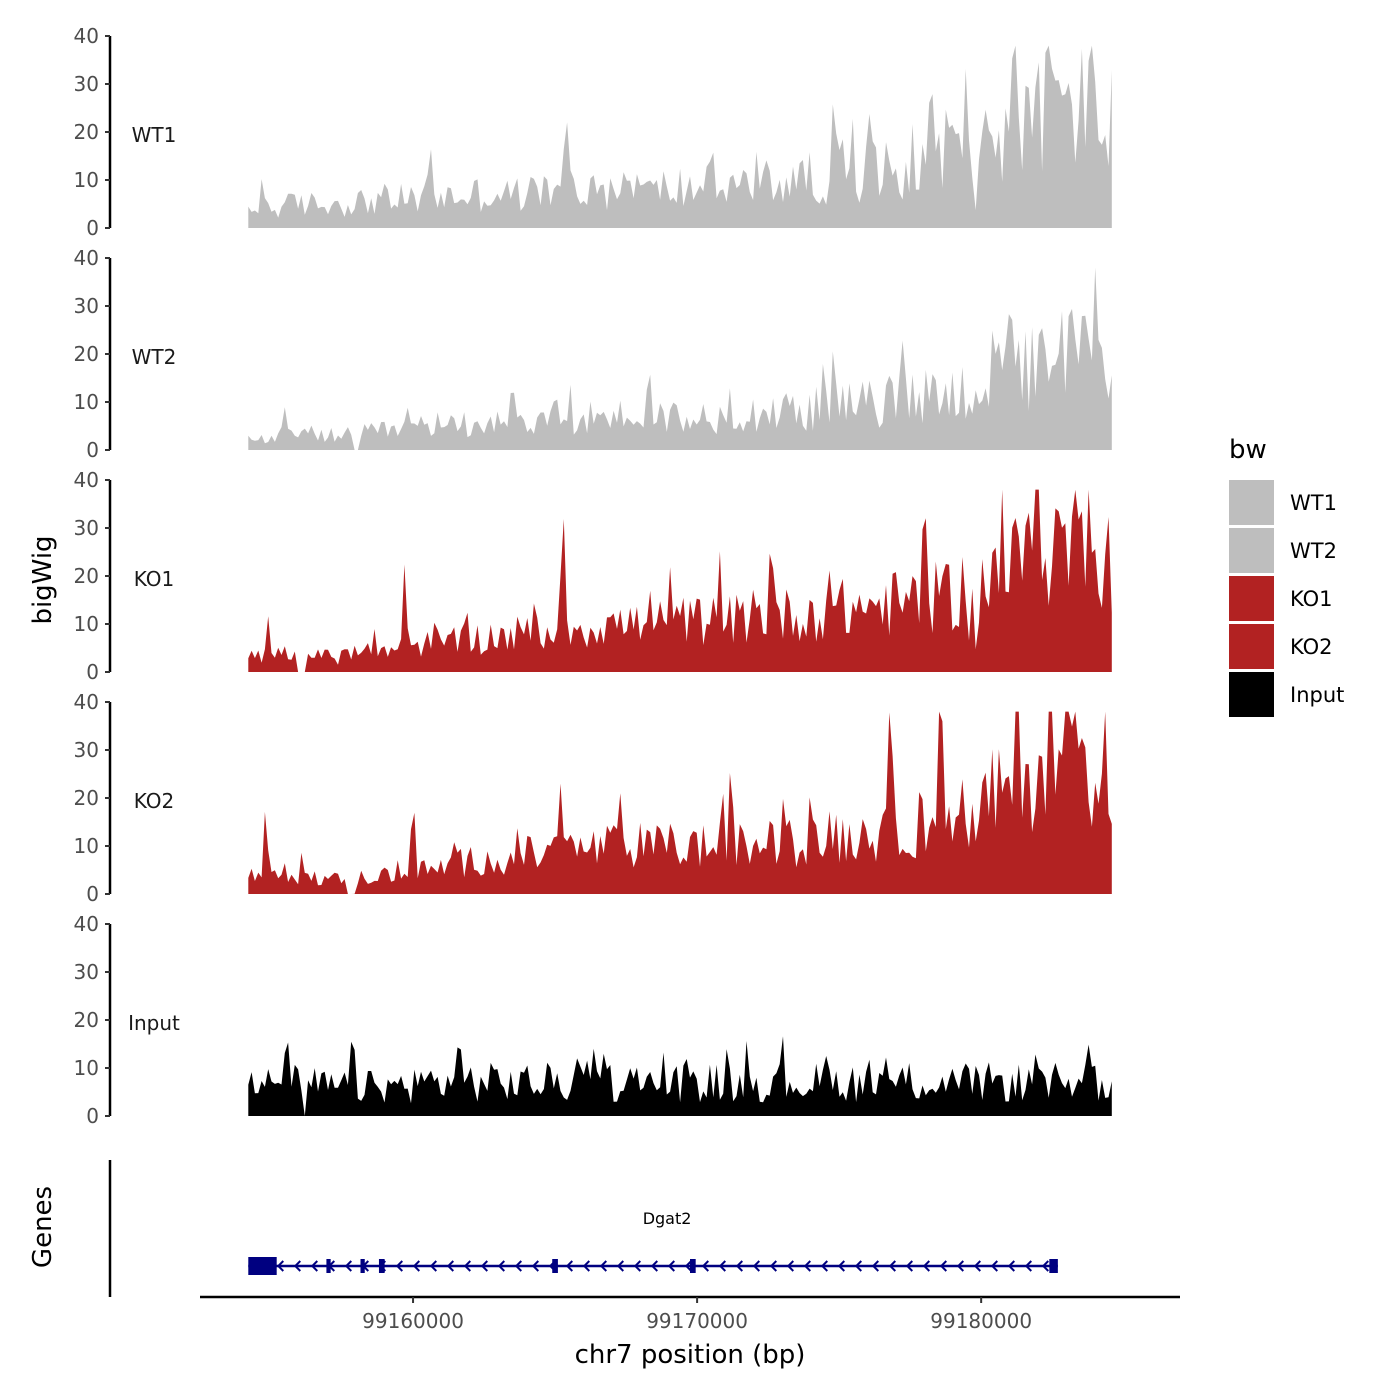  What do you see at coordinates (1311, 647) in the screenshot?
I see `legend-label: KO2` at bounding box center [1311, 647].